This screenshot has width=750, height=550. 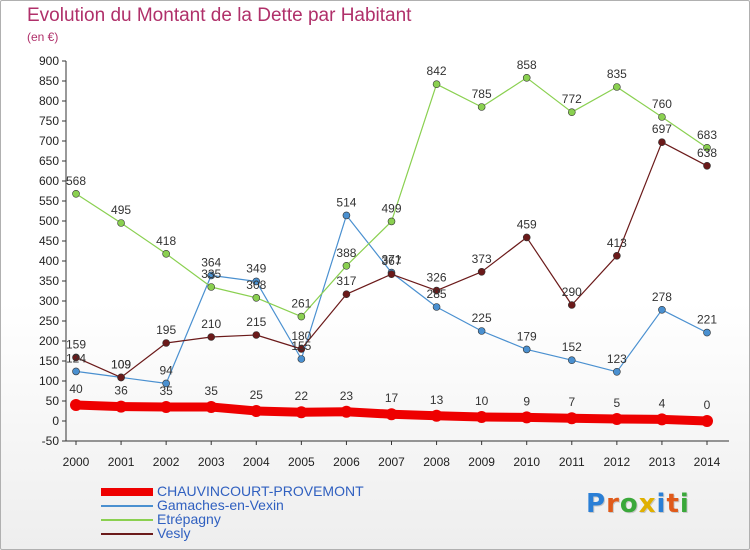 I want to click on x-tick-label: 2006, so click(x=346, y=462).